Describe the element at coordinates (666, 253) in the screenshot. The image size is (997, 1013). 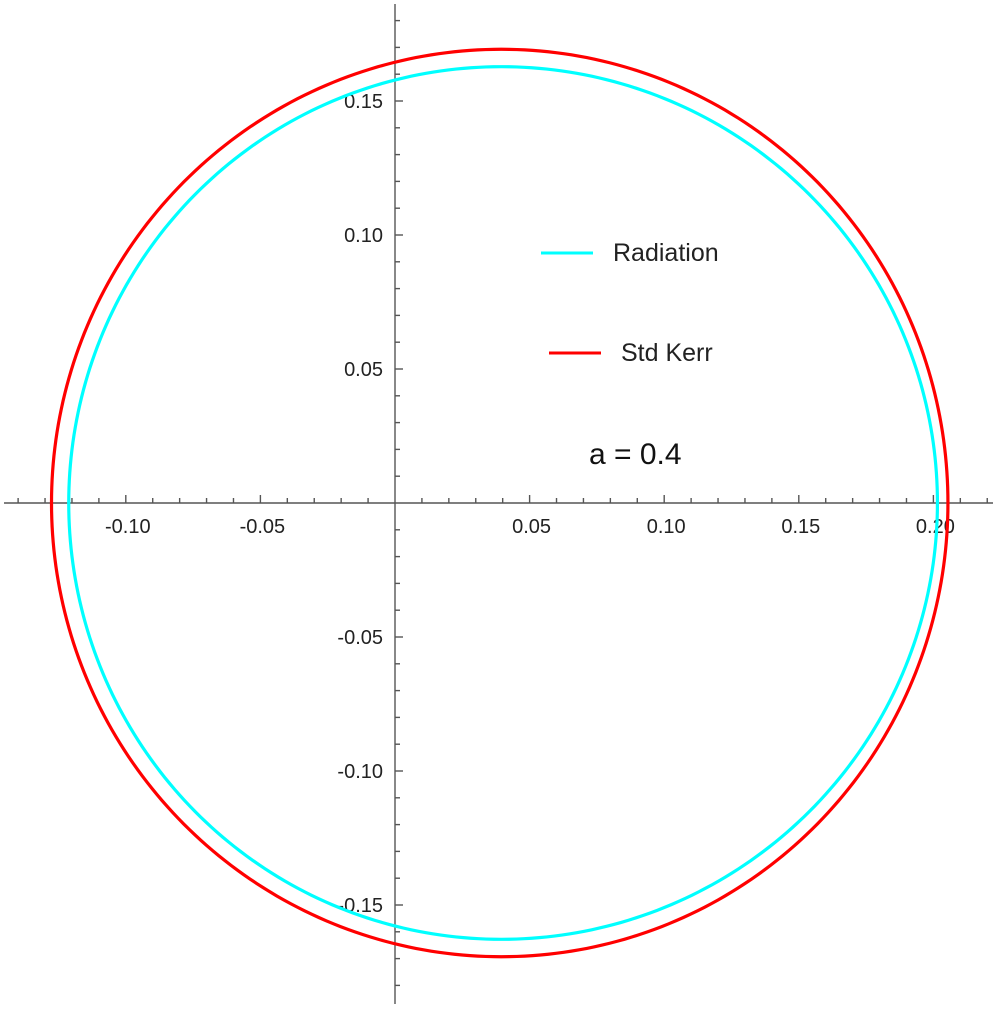
I see `legend-label-radiation: Radiation` at that location.